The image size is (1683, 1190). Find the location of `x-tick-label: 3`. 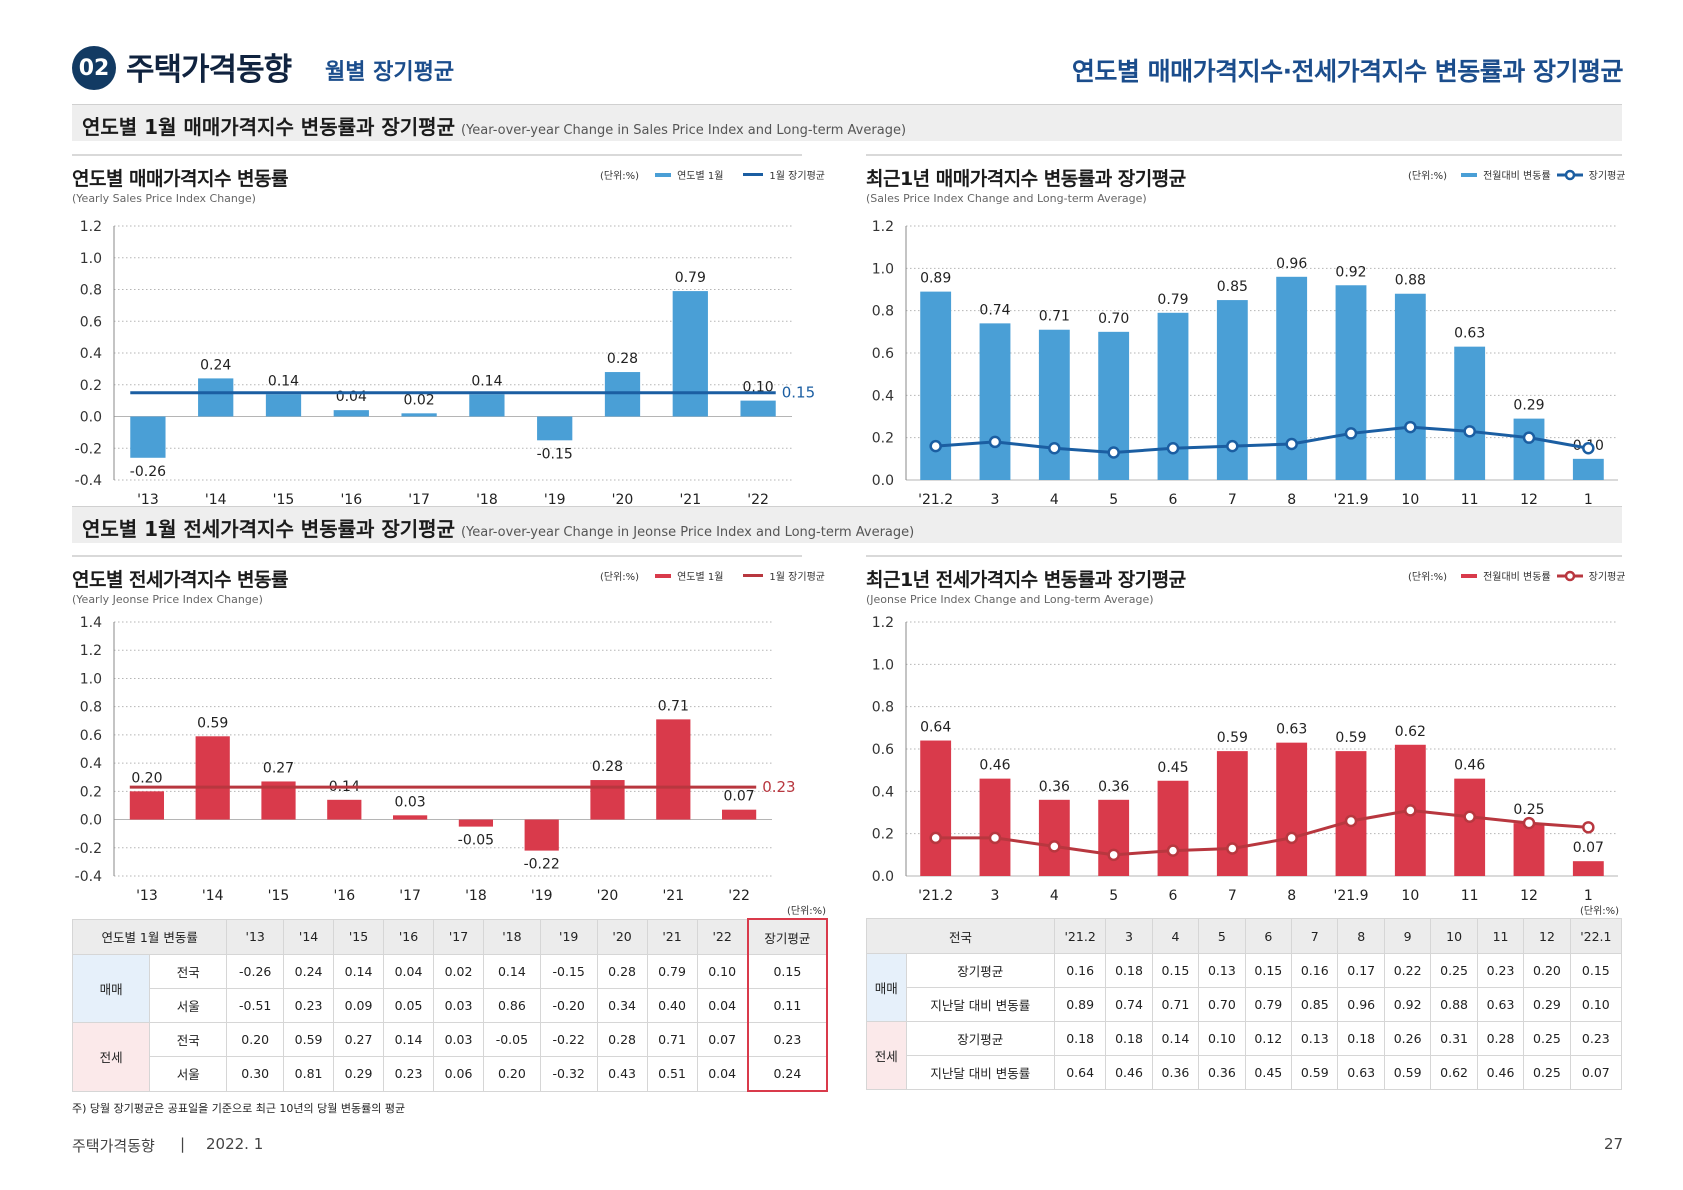

x-tick-label: 3 is located at coordinates (995, 500).